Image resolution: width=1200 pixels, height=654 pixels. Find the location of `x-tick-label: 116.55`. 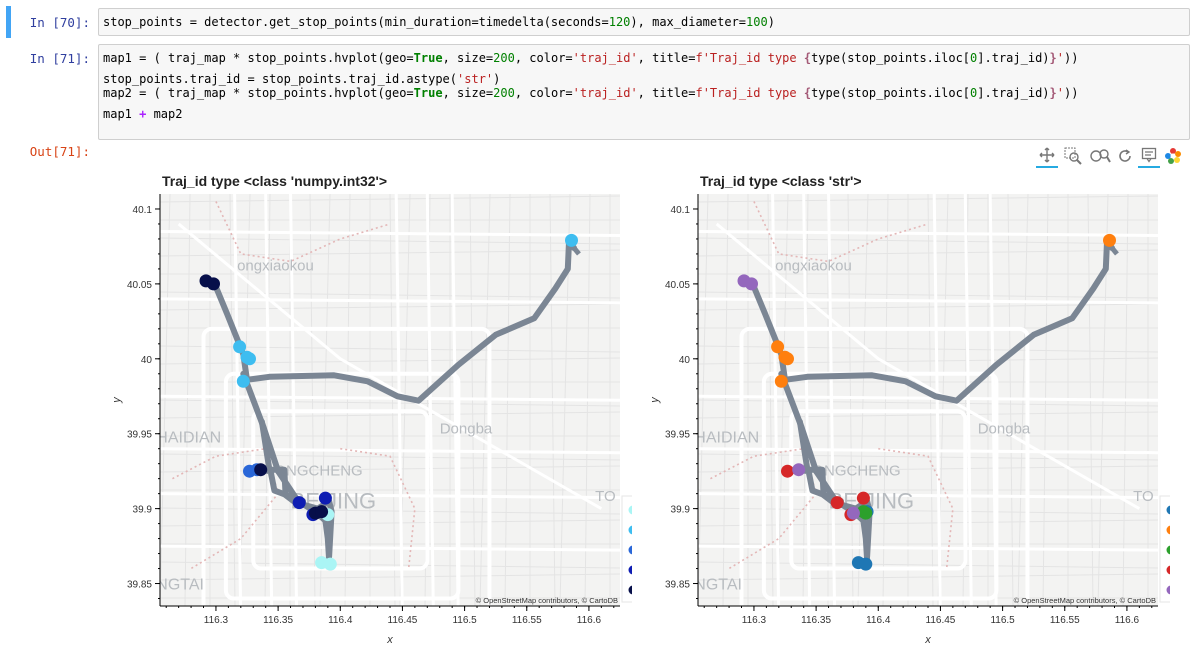

x-tick-label: 116.55 is located at coordinates (527, 620).